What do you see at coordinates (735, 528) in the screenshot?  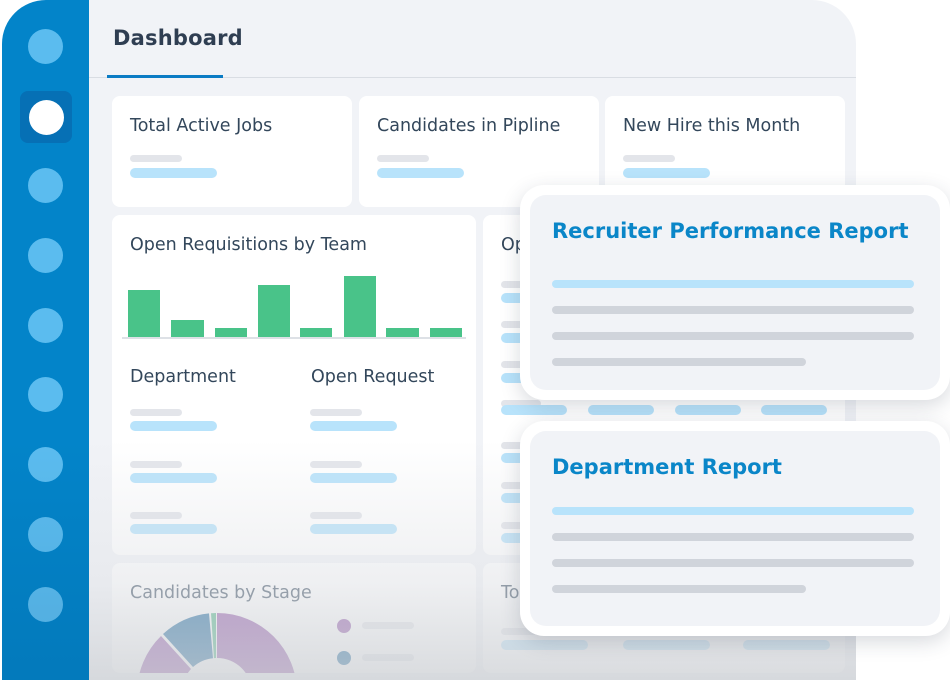 I see `report-card-department: Department Report` at bounding box center [735, 528].